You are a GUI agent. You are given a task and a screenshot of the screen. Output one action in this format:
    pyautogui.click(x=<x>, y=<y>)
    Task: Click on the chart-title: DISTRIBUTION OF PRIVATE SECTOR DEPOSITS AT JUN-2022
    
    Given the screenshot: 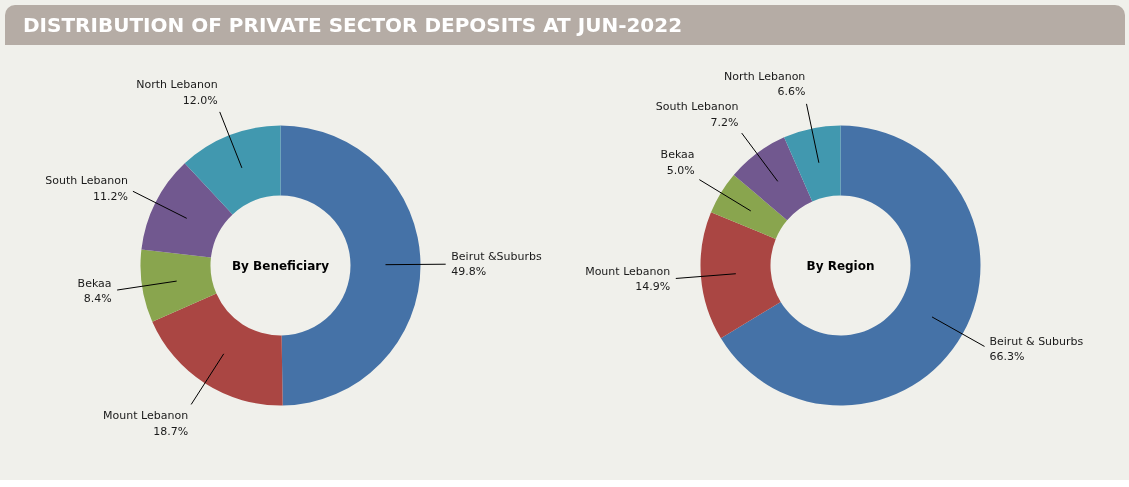 What is the action you would take?
    pyautogui.click(x=353, y=25)
    